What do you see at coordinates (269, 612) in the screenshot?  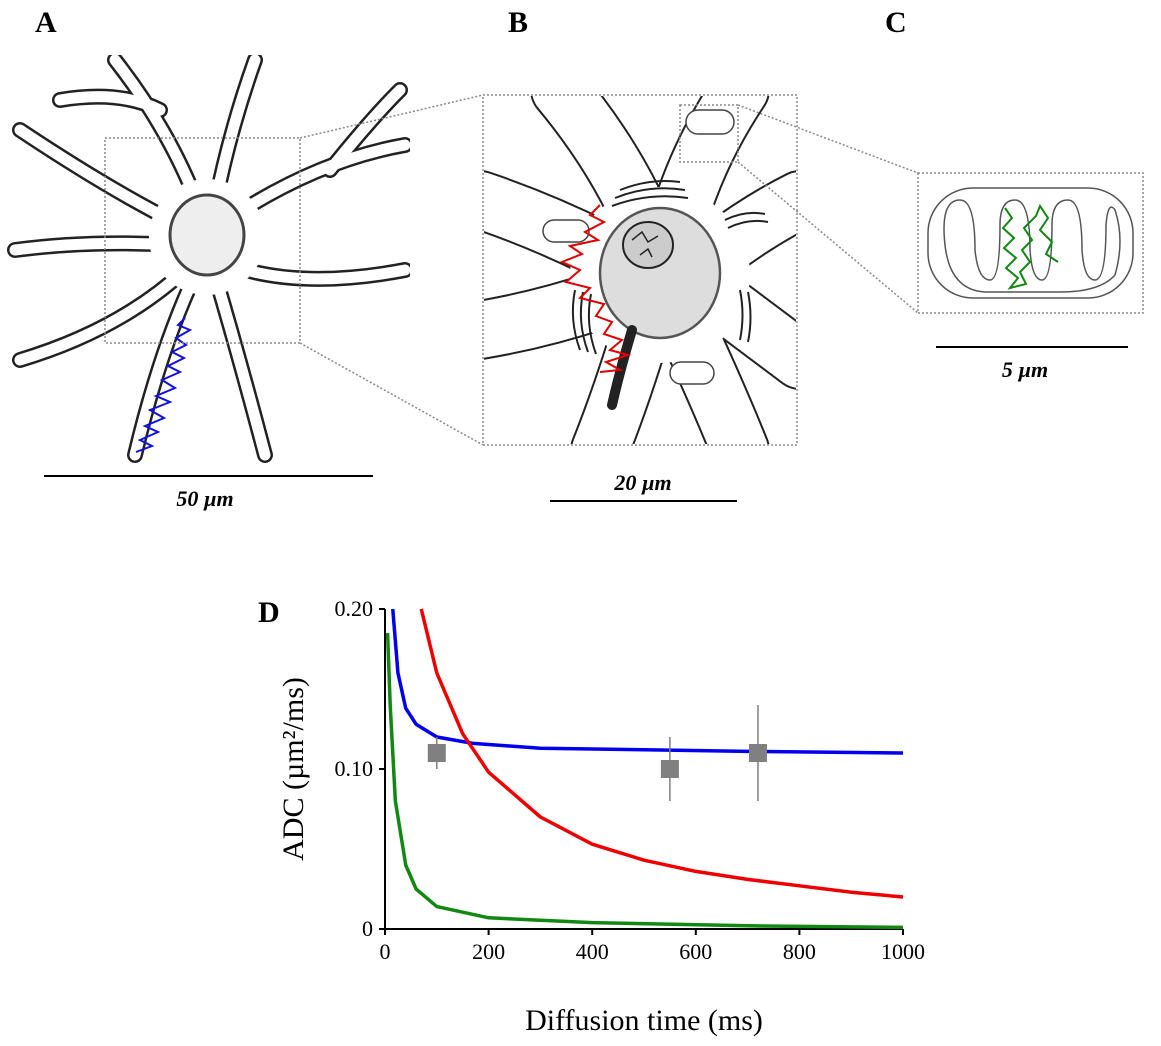 I see `panel-label: D` at bounding box center [269, 612].